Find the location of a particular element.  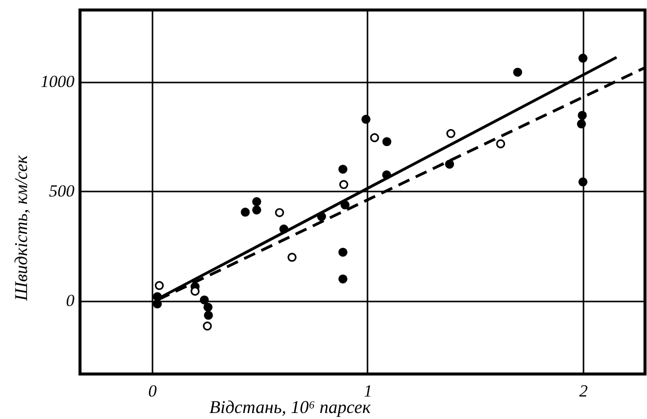

y-tick-label: 0 is located at coordinates (70, 300).